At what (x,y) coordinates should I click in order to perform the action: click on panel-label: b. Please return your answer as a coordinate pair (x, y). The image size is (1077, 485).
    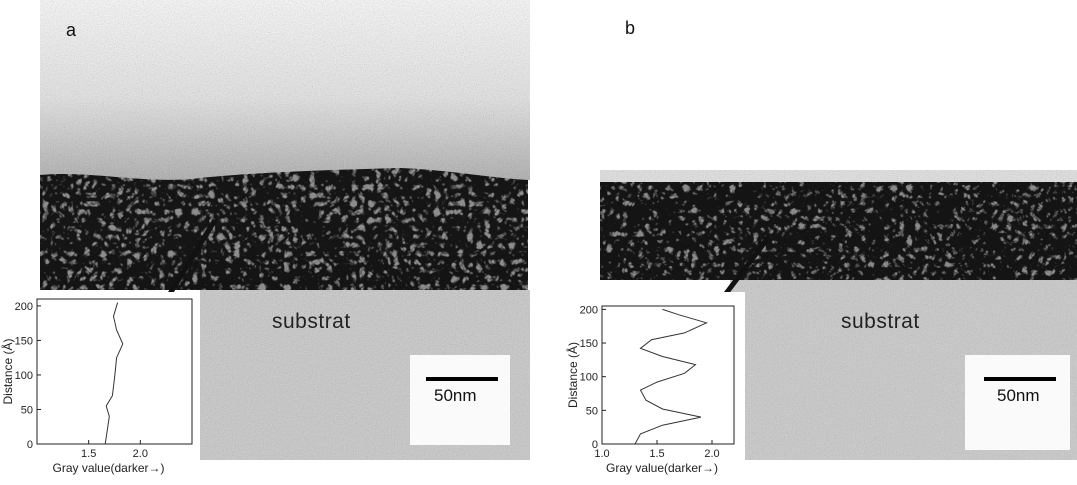
    Looking at the image, I should click on (630, 28).